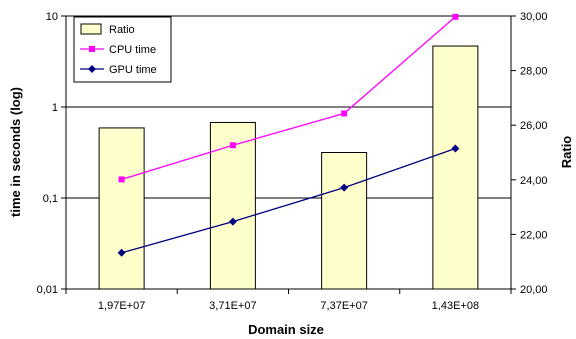 The height and width of the screenshot is (339, 576). What do you see at coordinates (132, 50) in the screenshot?
I see `legend-label-cpu-time: CPU time` at bounding box center [132, 50].